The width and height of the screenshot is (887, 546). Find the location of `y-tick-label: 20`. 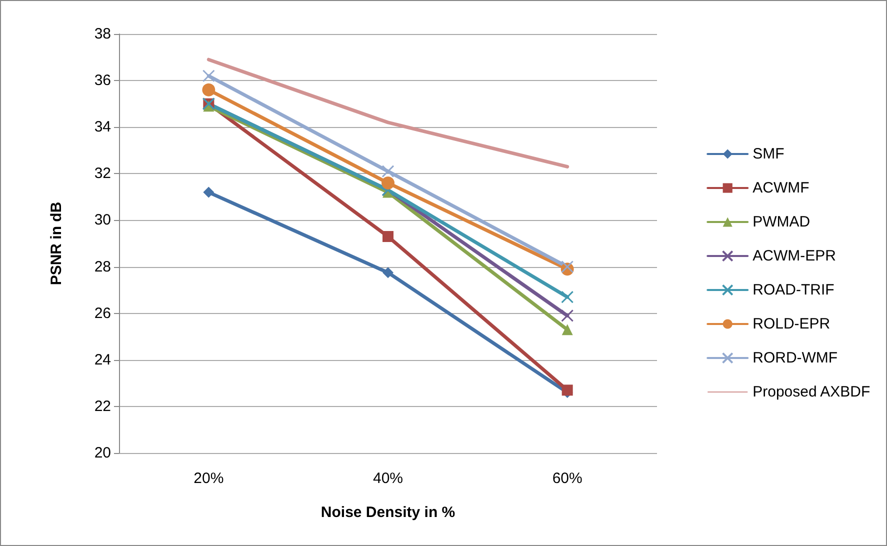

y-tick-label: 20 is located at coordinates (102, 453).